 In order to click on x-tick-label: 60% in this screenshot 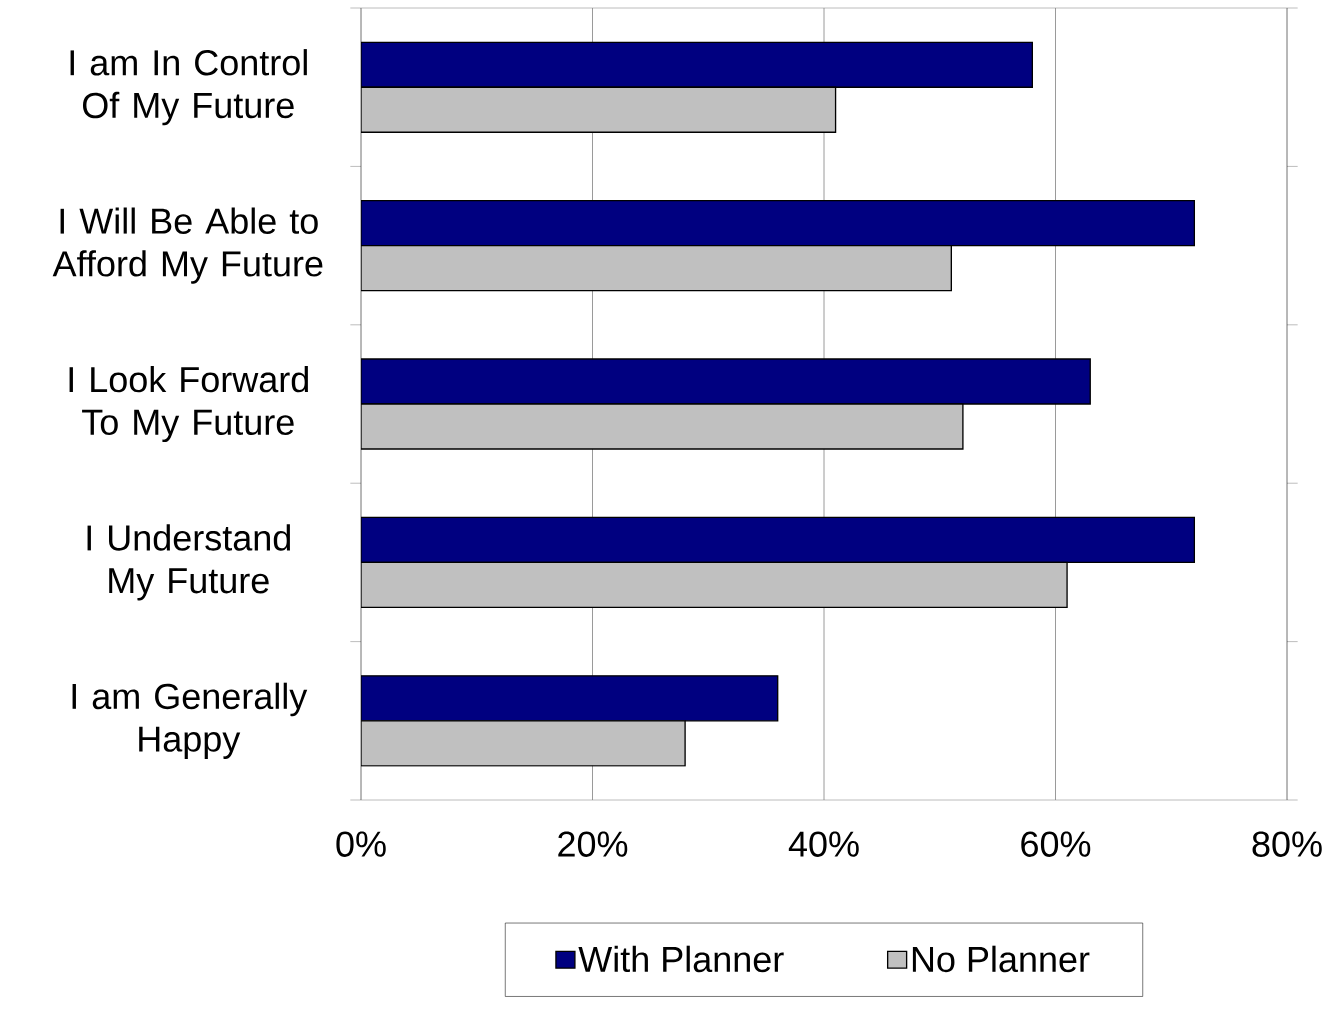, I will do `click(1056, 844)`.